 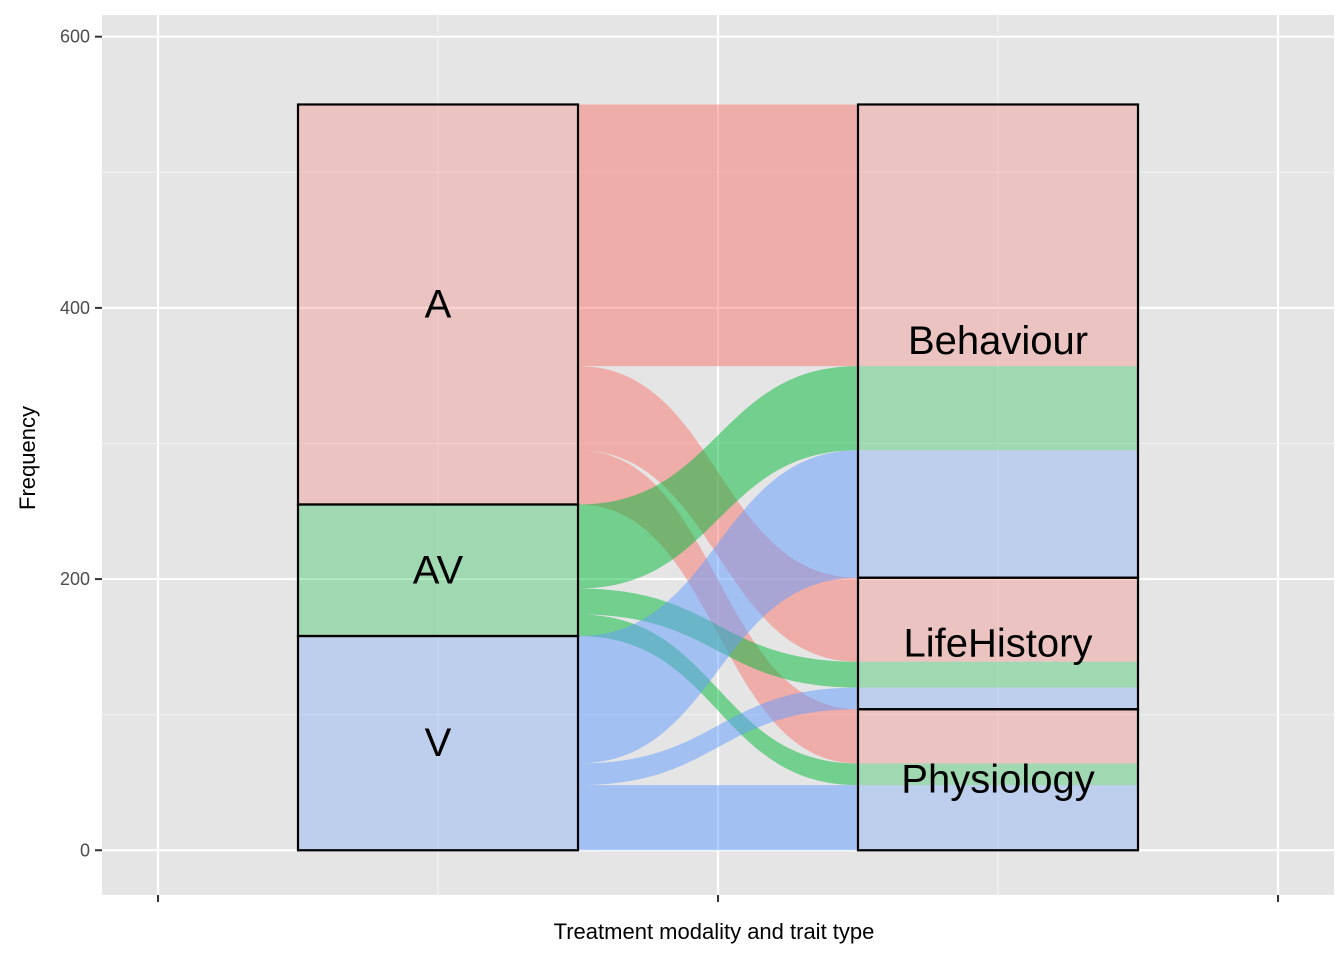 I want to click on y-tick-label: 200, so click(x=75, y=579).